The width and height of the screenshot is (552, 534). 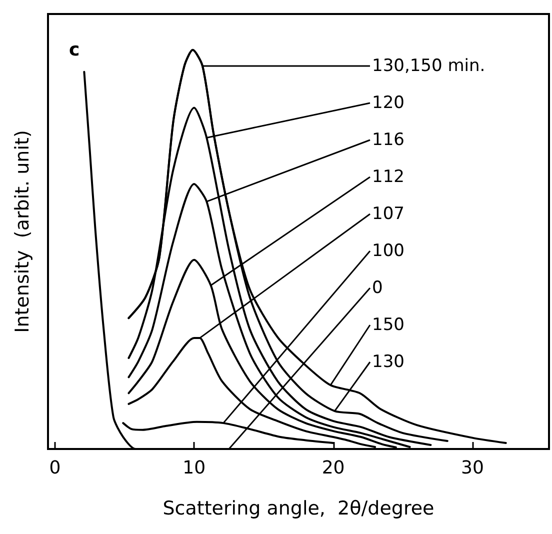 I want to click on annotation: 130,150 min., so click(x=429, y=66).